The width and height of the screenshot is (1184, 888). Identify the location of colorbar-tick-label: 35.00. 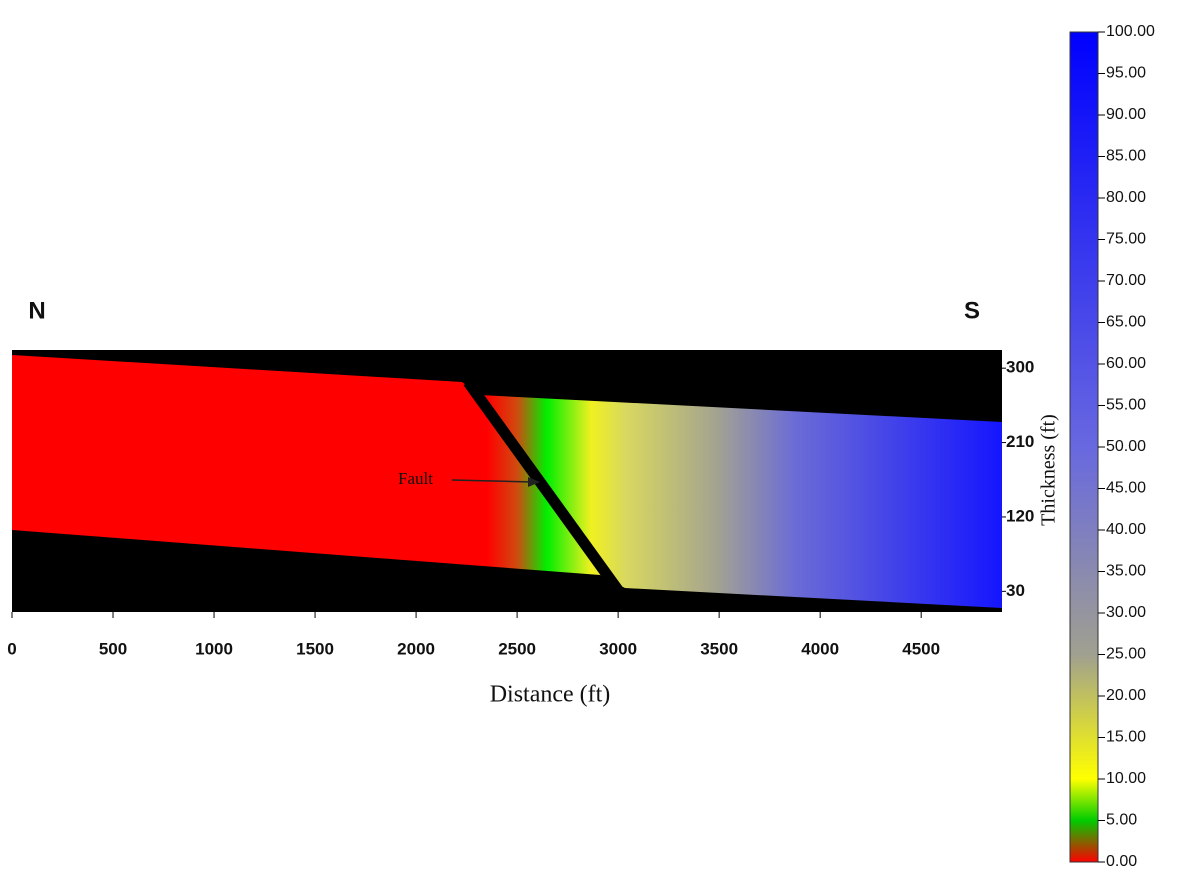
(1126, 571).